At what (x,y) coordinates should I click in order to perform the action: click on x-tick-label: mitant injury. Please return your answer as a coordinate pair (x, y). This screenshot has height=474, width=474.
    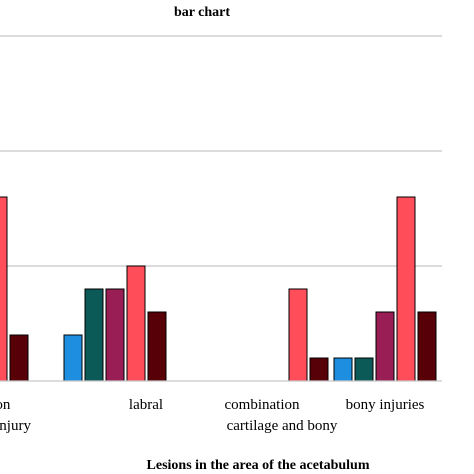
    Looking at the image, I should click on (15, 426).